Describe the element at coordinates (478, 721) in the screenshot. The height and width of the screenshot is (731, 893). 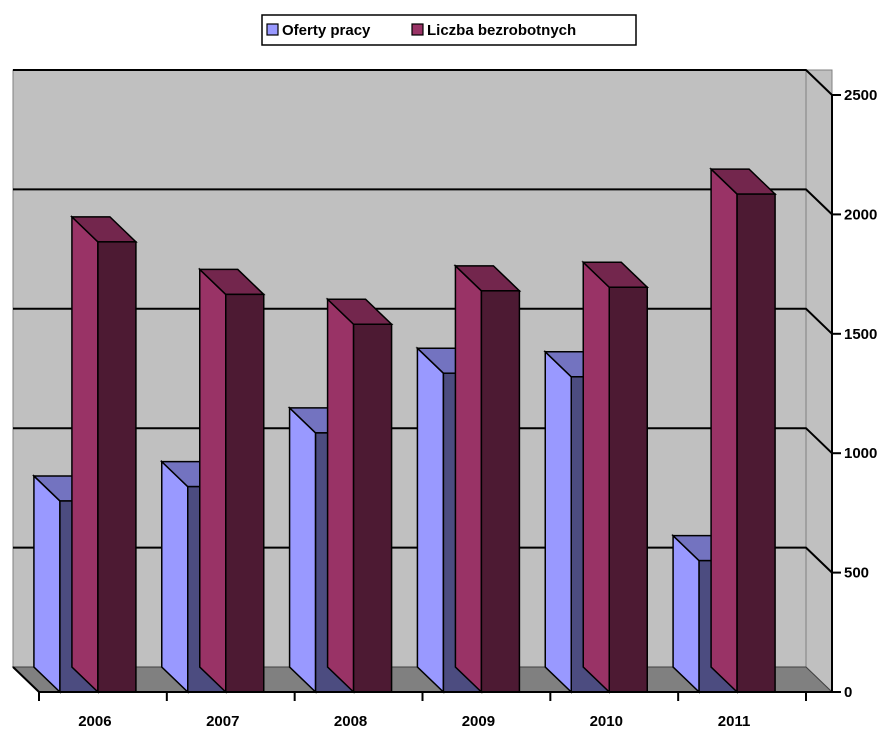
I see `x-tick-label: 2009` at that location.